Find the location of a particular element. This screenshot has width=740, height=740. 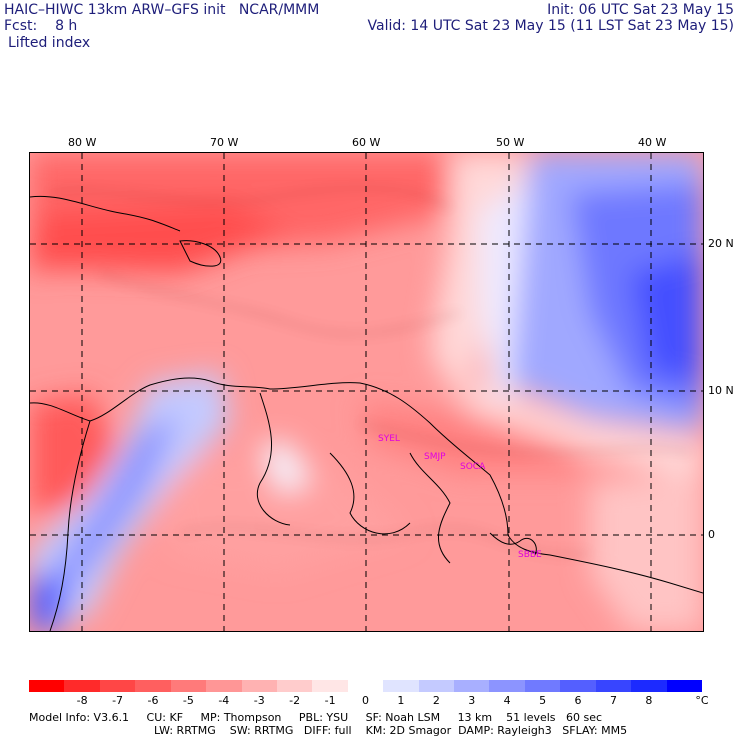

colorbar is located at coordinates (366, 687).